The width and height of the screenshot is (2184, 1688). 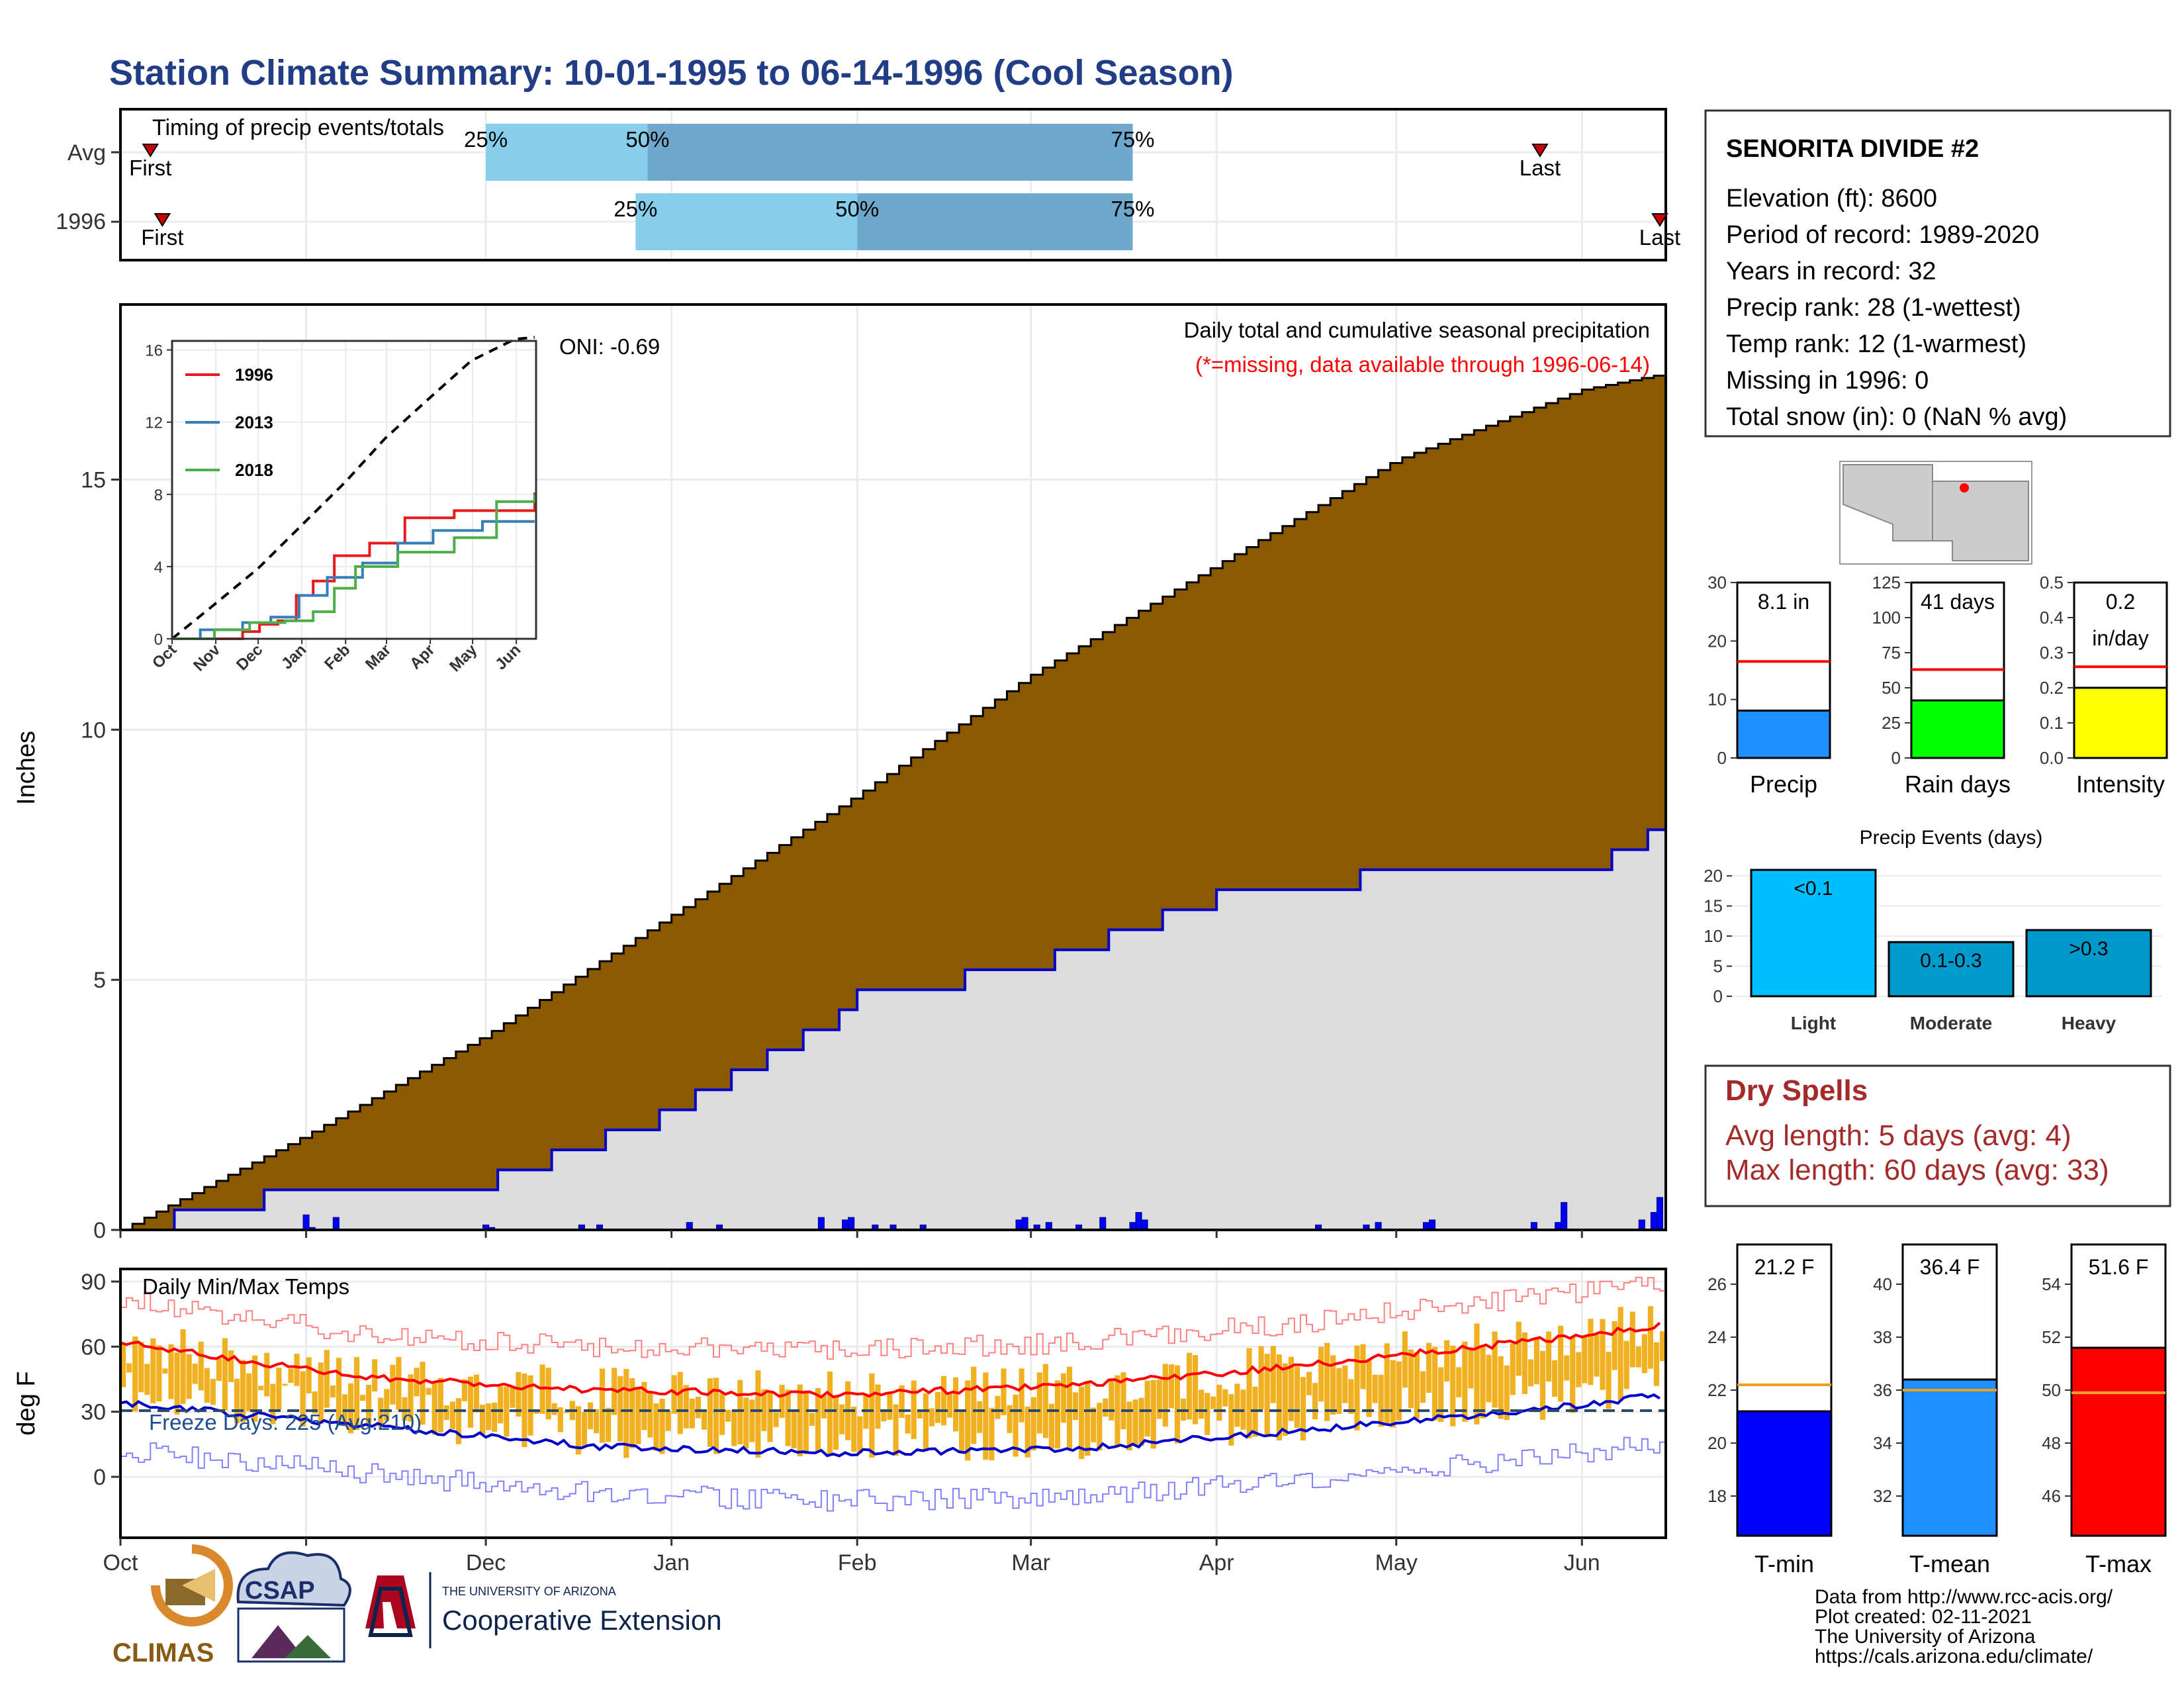 I want to click on dry-spells-title: Dry Spells, so click(x=1797, y=1090).